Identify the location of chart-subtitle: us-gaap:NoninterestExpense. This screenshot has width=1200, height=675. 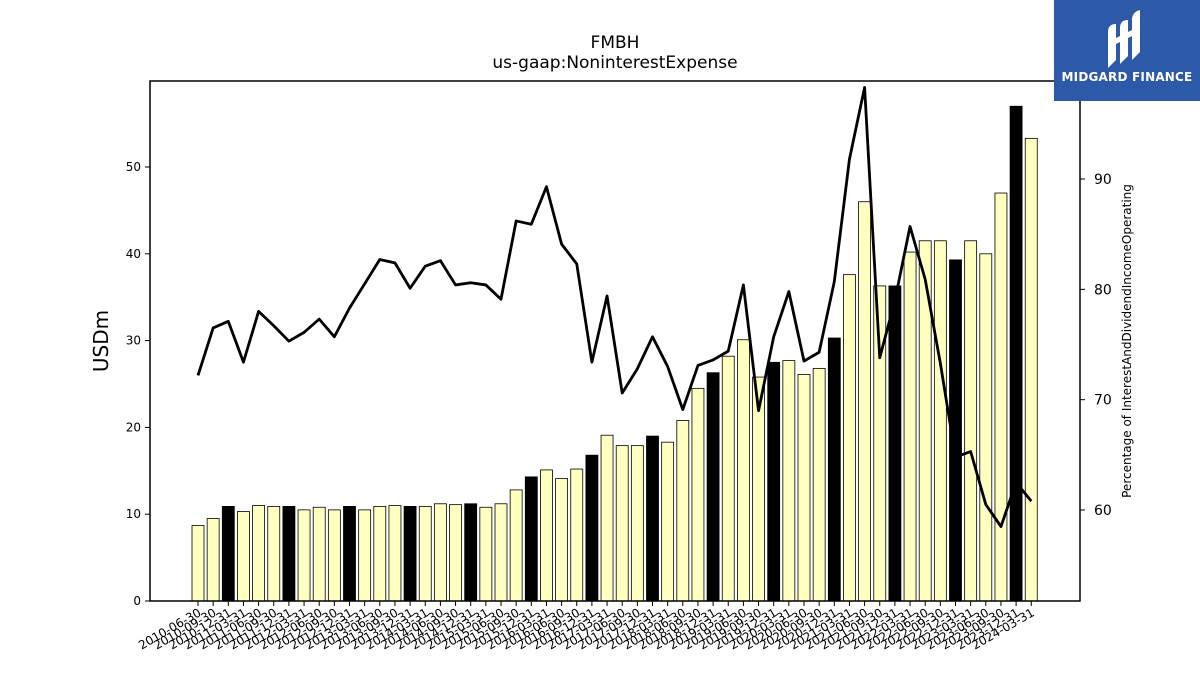
(614, 63).